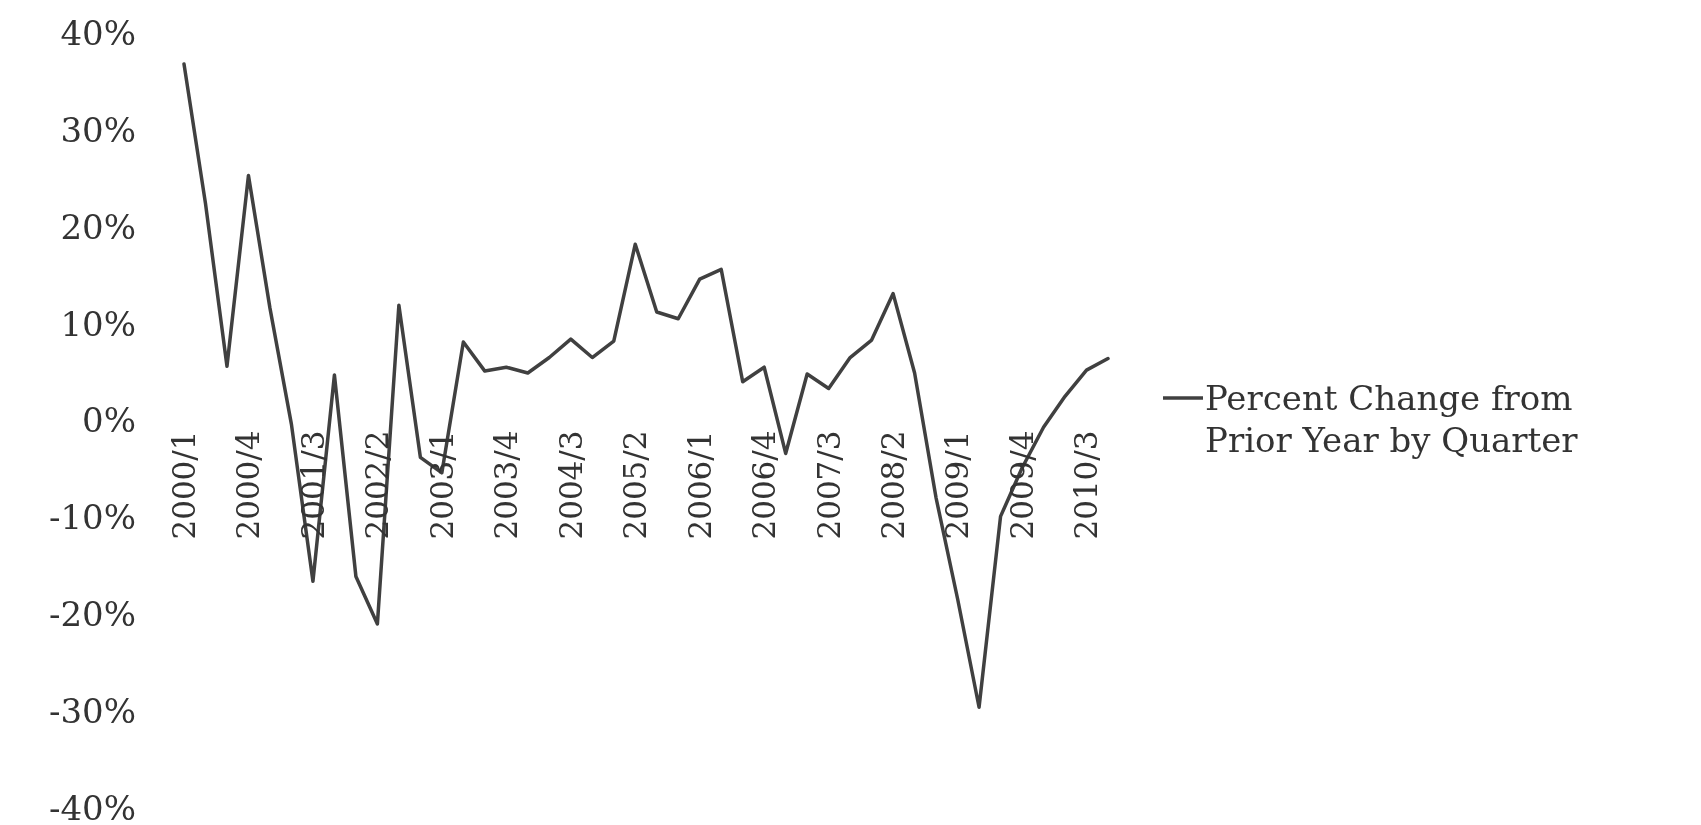  What do you see at coordinates (92, 517) in the screenshot?
I see `y-tick-label: -10%` at bounding box center [92, 517].